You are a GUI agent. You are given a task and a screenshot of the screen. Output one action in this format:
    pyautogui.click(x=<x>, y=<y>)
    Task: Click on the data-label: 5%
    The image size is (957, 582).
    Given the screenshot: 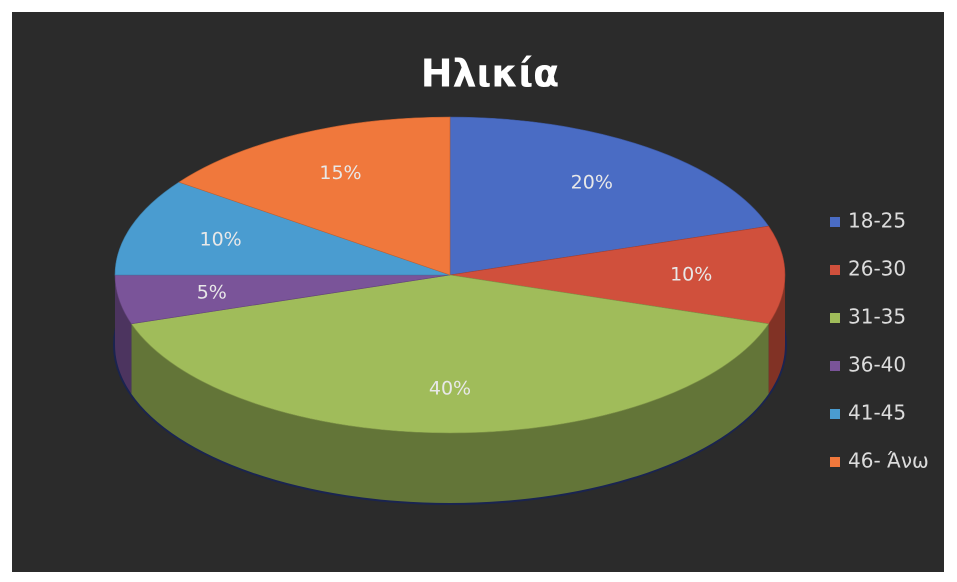 What is the action you would take?
    pyautogui.click(x=212, y=292)
    